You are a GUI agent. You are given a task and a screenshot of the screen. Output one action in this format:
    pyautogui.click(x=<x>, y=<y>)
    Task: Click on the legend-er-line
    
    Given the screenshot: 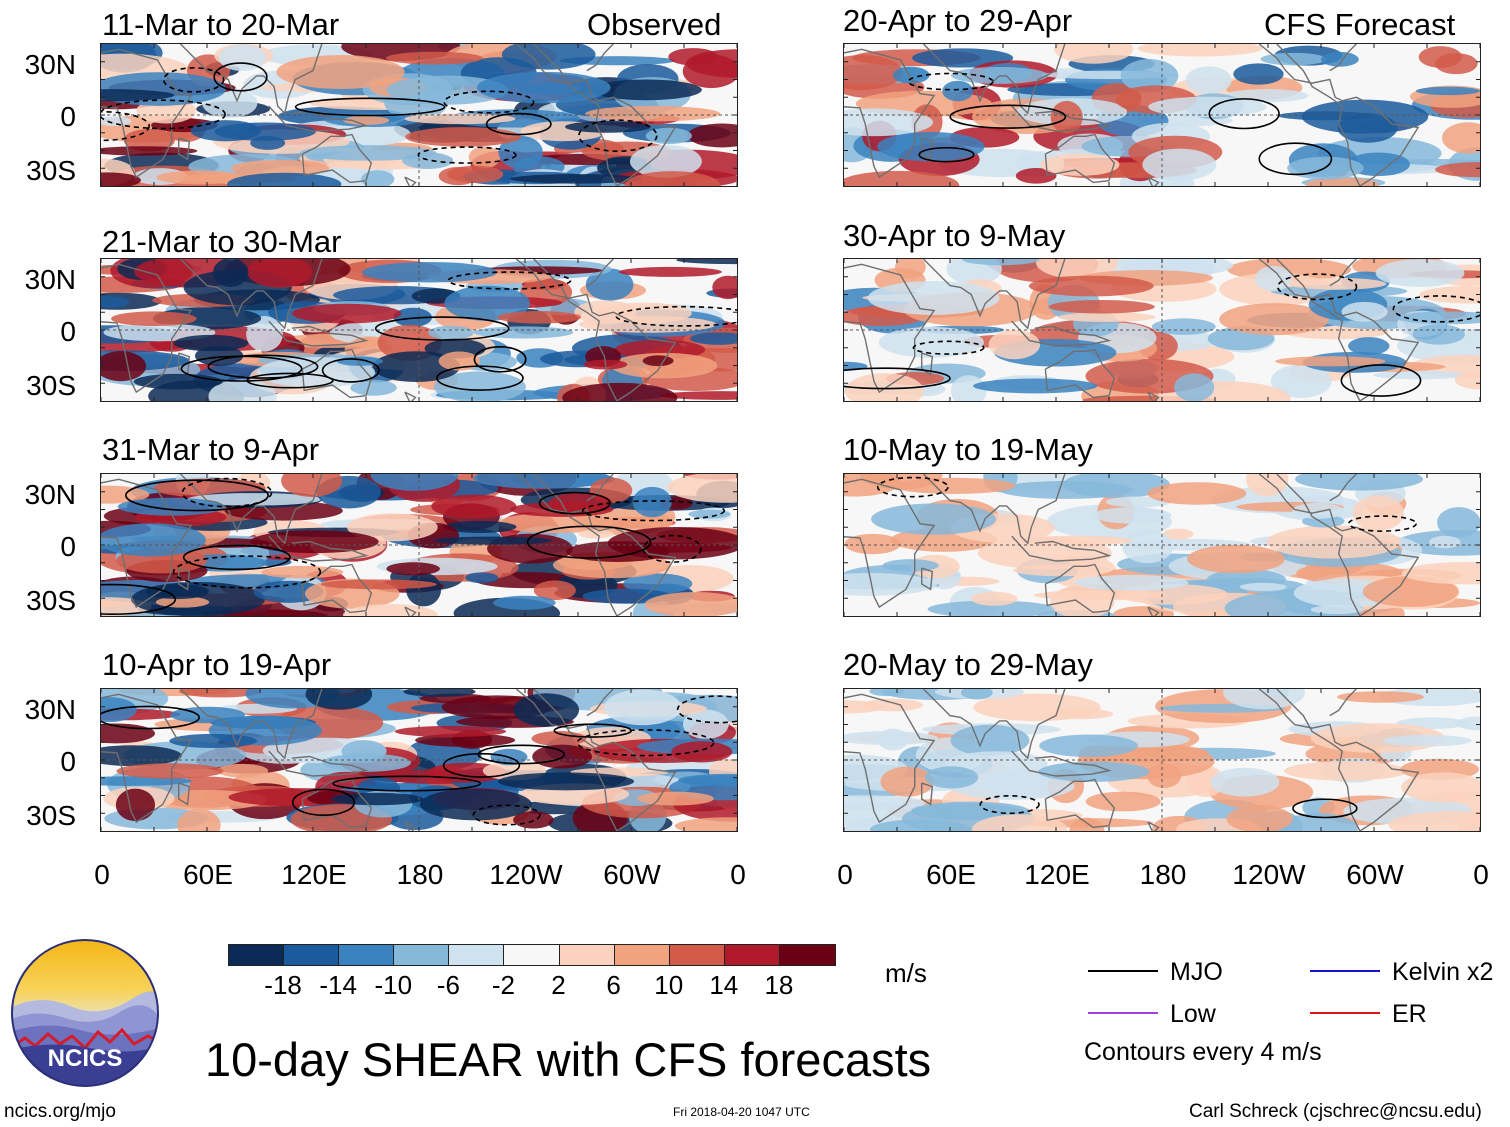 What is the action you would take?
    pyautogui.click(x=1345, y=1013)
    